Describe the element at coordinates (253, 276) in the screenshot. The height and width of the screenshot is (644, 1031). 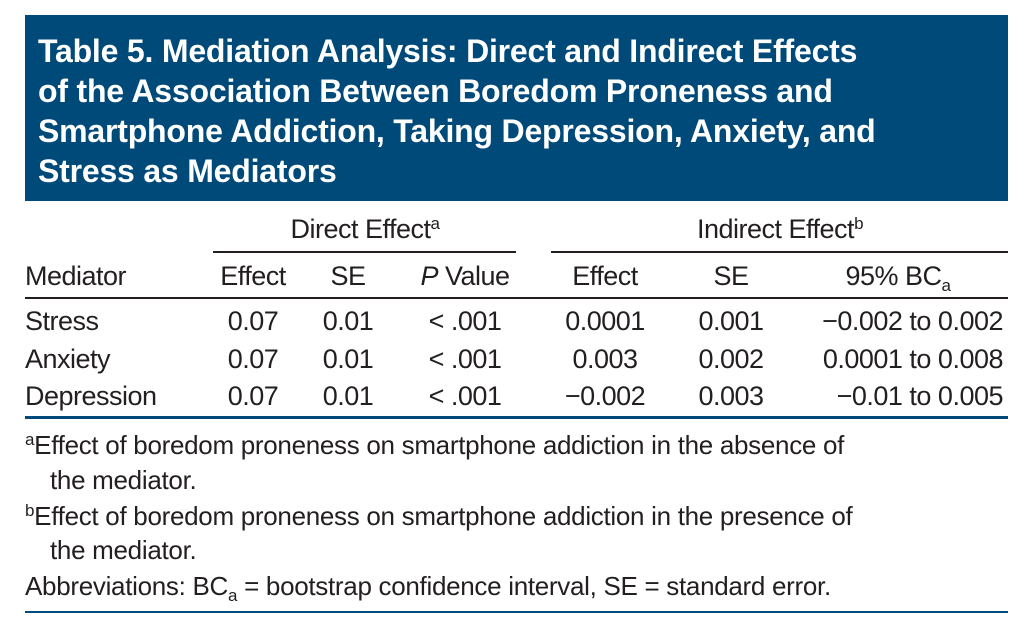
I see `col-header-effect-direct: Effect` at that location.